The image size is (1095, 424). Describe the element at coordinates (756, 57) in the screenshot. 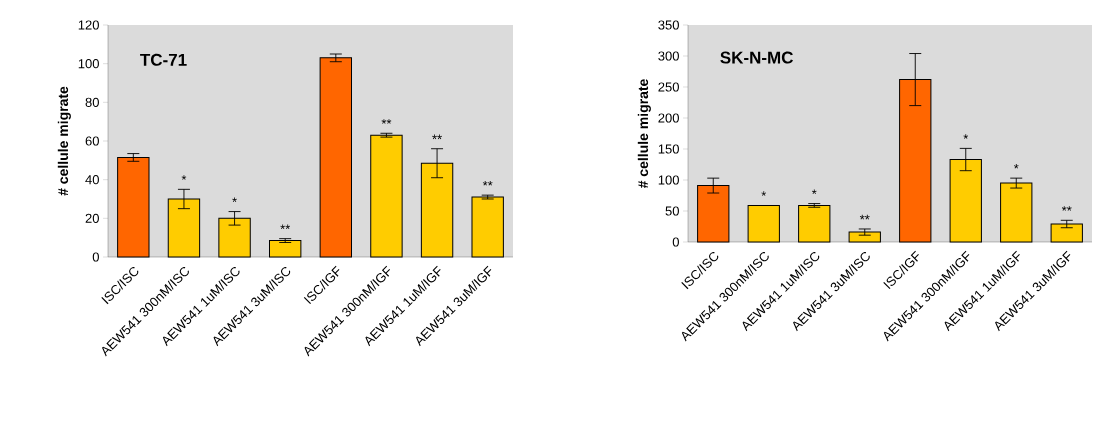

I see `text: SK-N-MC` at that location.